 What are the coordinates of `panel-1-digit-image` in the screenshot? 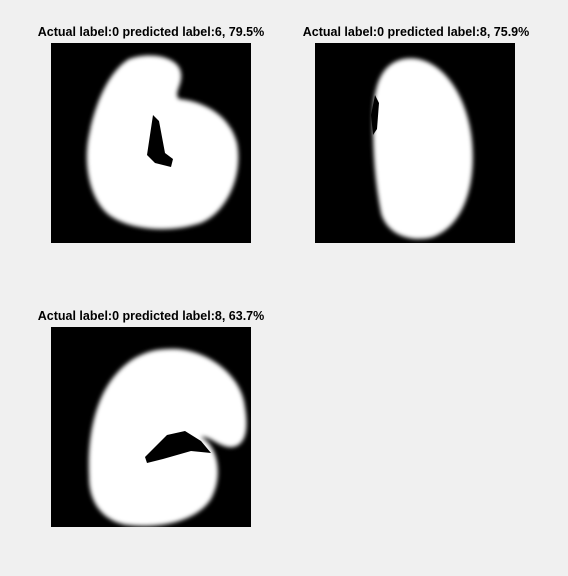 It's located at (151, 143).